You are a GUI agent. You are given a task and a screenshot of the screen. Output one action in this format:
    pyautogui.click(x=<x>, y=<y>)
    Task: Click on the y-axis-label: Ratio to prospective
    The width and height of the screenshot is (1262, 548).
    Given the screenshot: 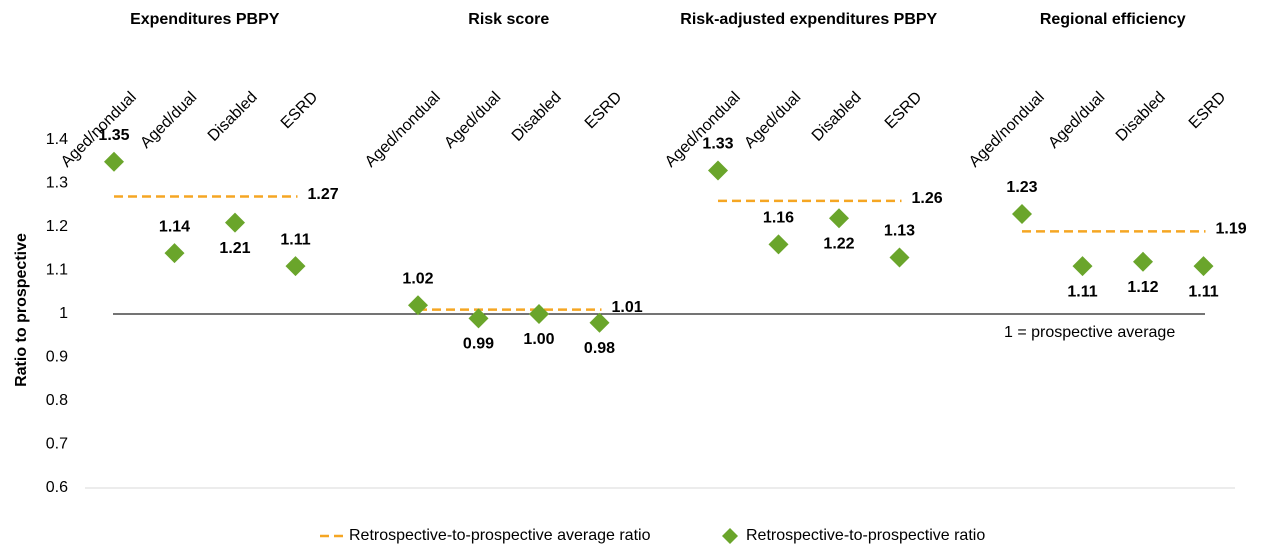 What is the action you would take?
    pyautogui.click(x=21, y=310)
    